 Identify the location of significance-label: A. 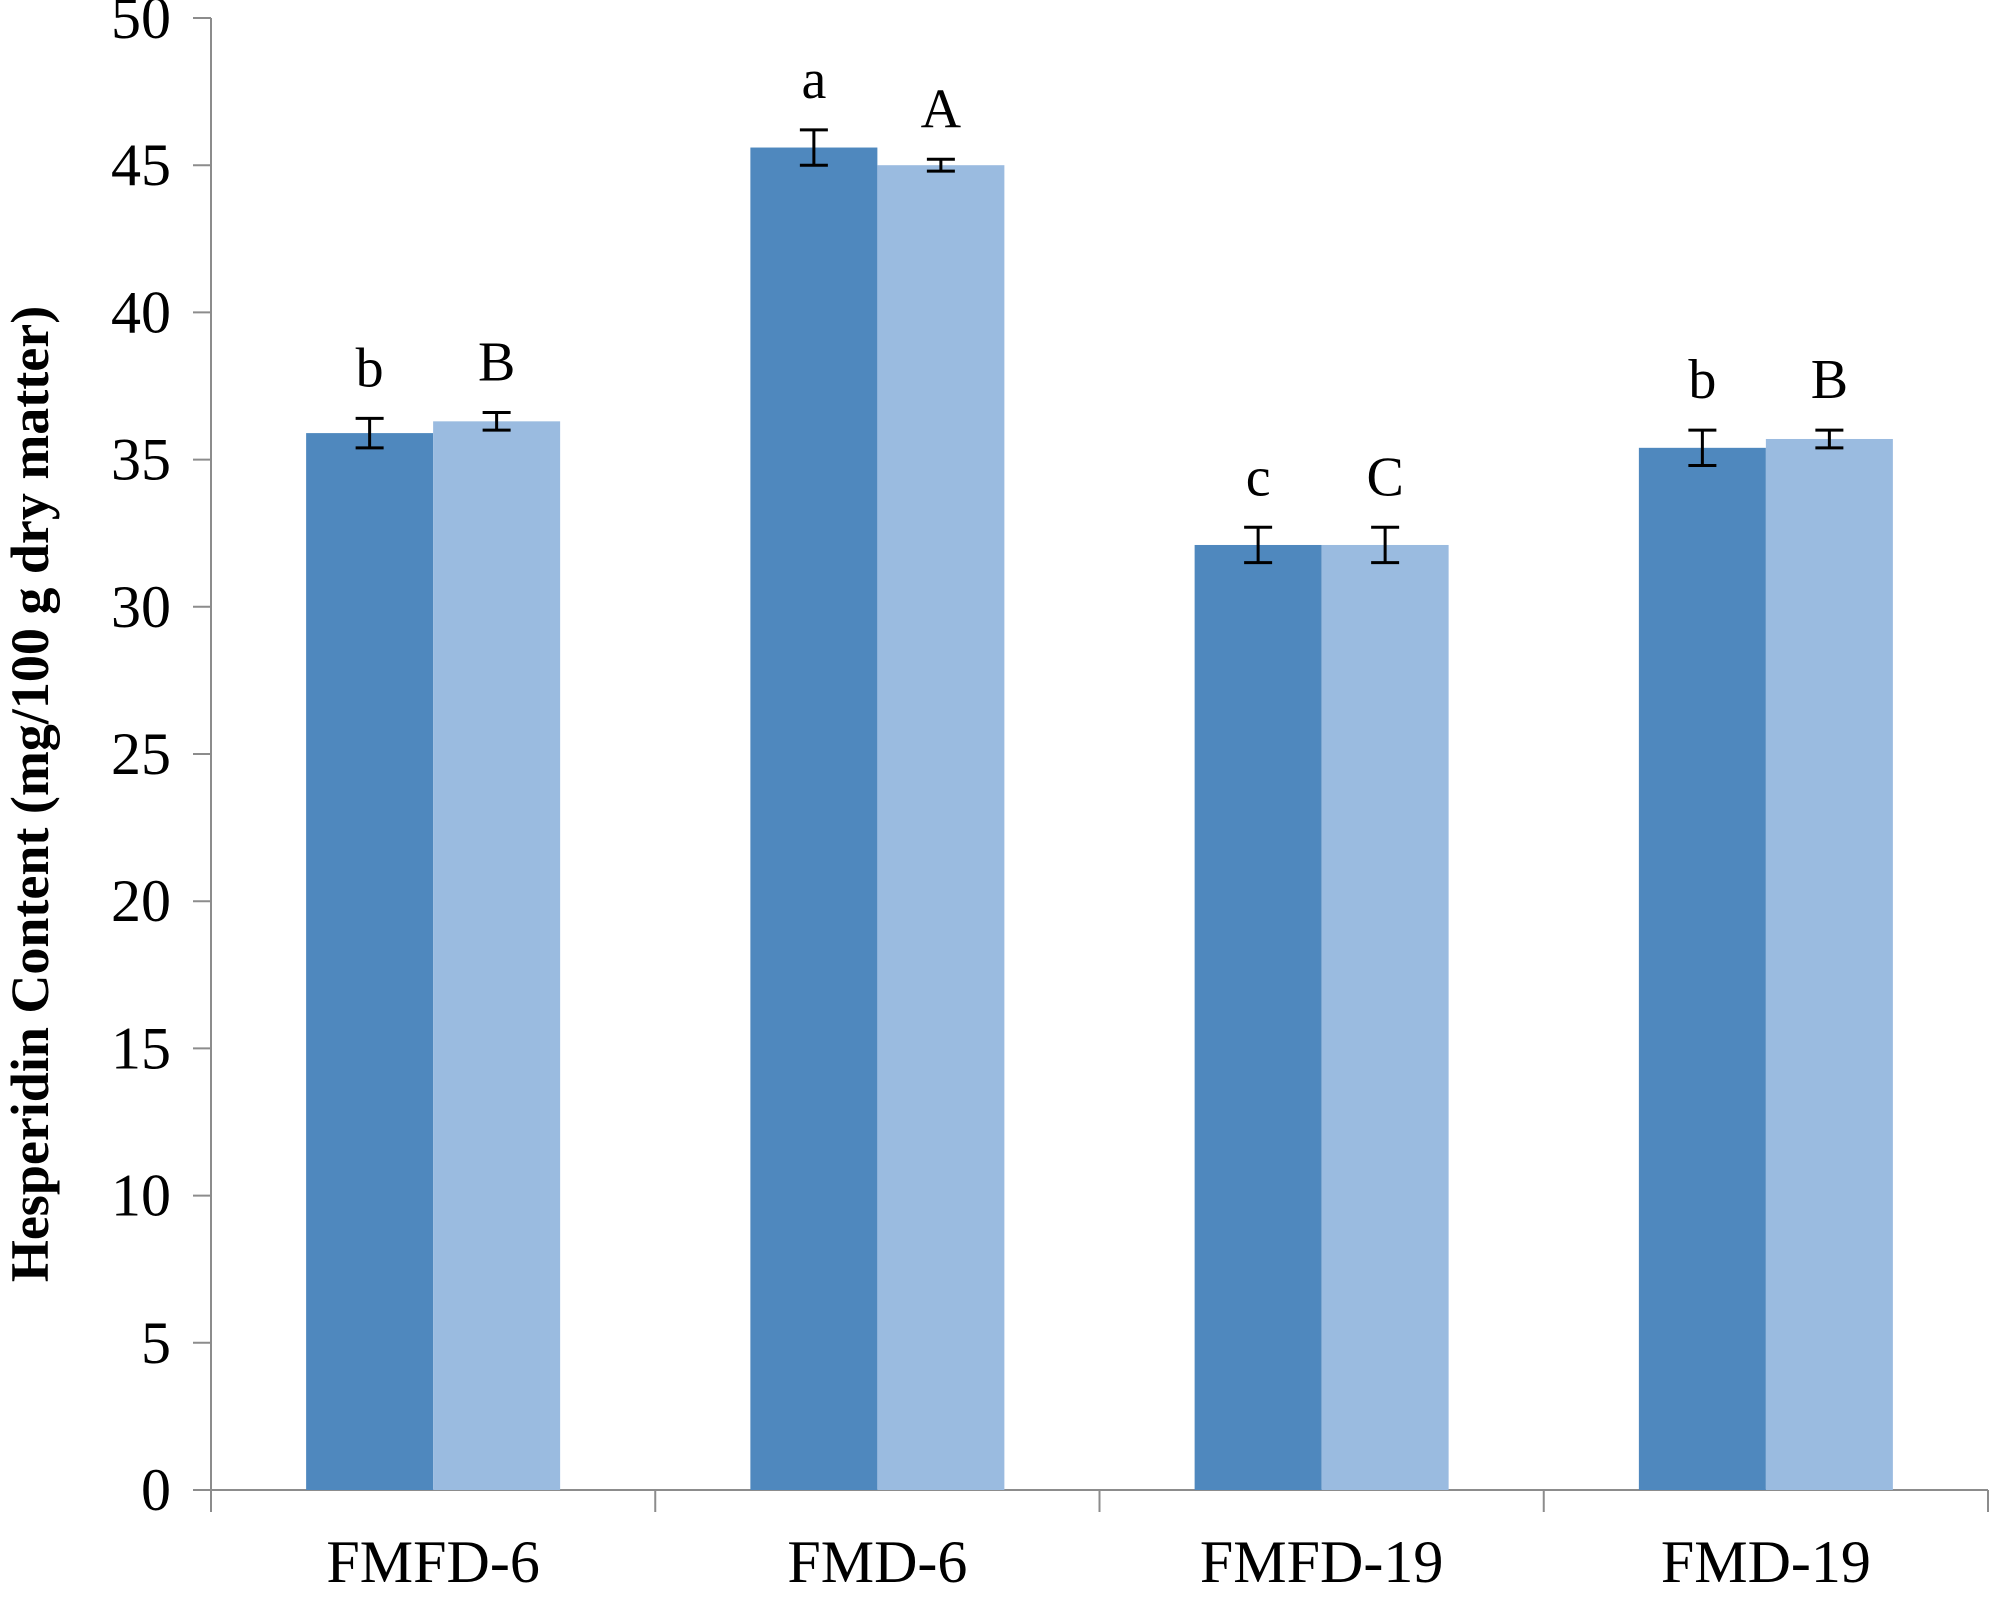
(941, 109).